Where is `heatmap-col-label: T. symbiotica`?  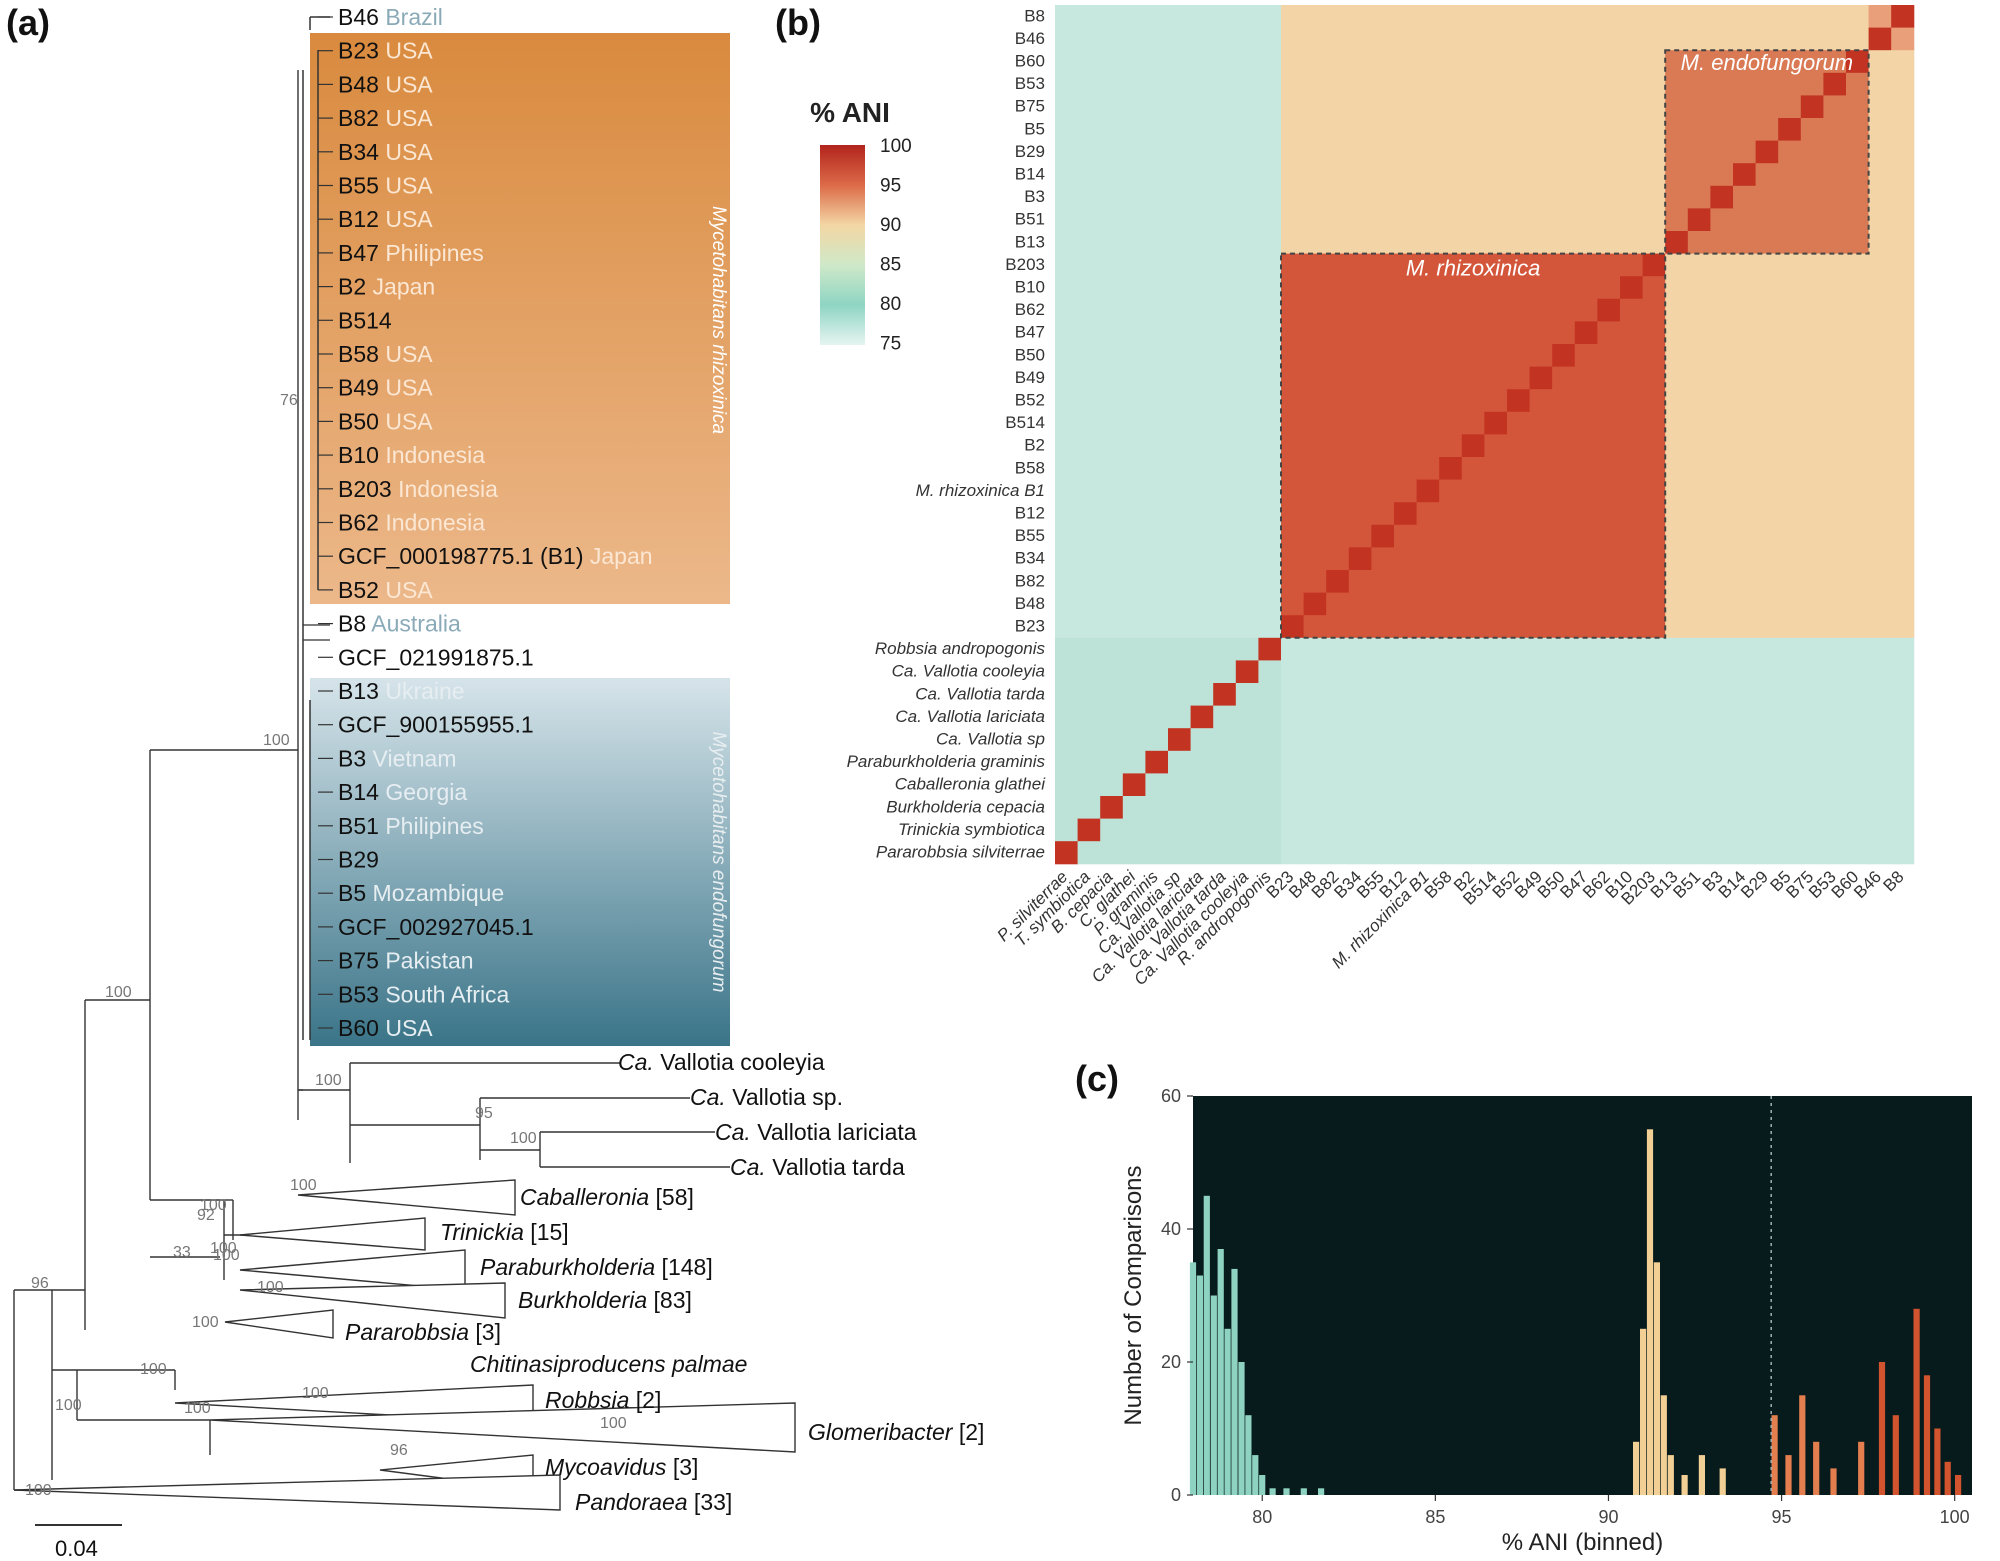
heatmap-col-label: T. symbiotica is located at coordinates (1052, 908).